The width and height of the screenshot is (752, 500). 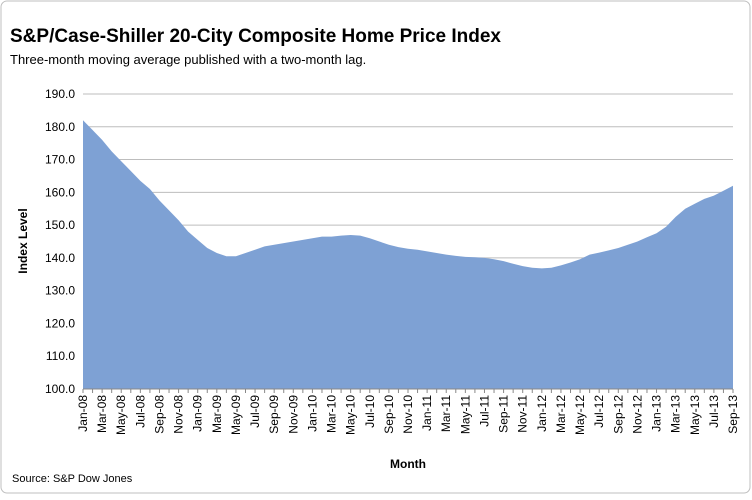 I want to click on x-tick-label: Sep-11, so click(x=504, y=414).